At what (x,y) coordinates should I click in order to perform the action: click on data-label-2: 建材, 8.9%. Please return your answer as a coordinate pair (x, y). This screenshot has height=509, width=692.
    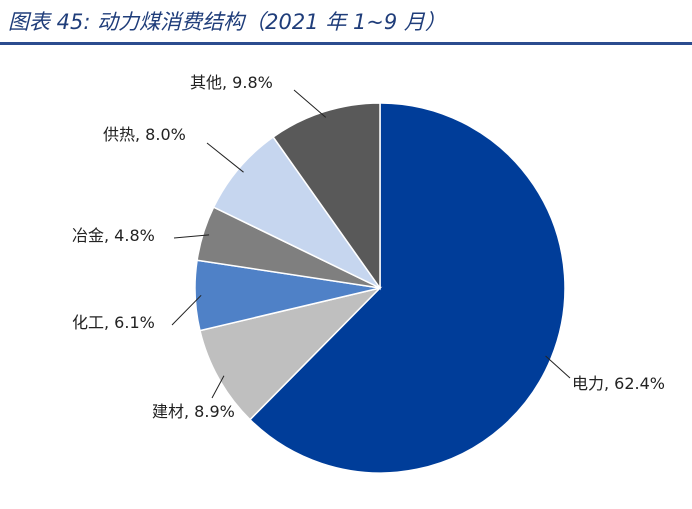
    Looking at the image, I should click on (193, 411).